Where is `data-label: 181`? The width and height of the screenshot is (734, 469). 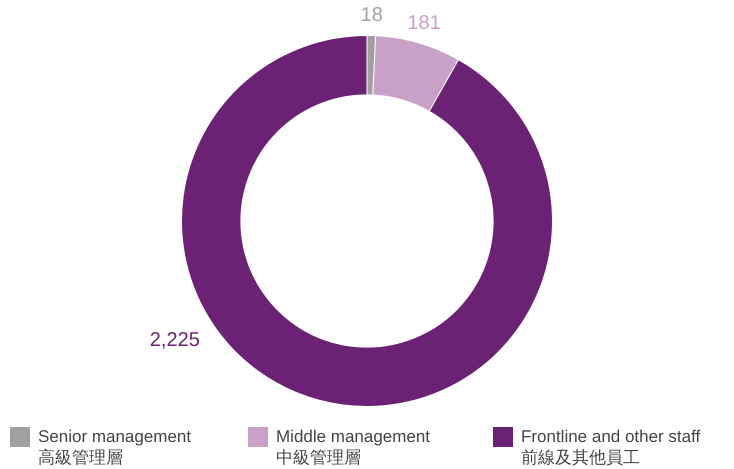 data-label: 181 is located at coordinates (424, 23).